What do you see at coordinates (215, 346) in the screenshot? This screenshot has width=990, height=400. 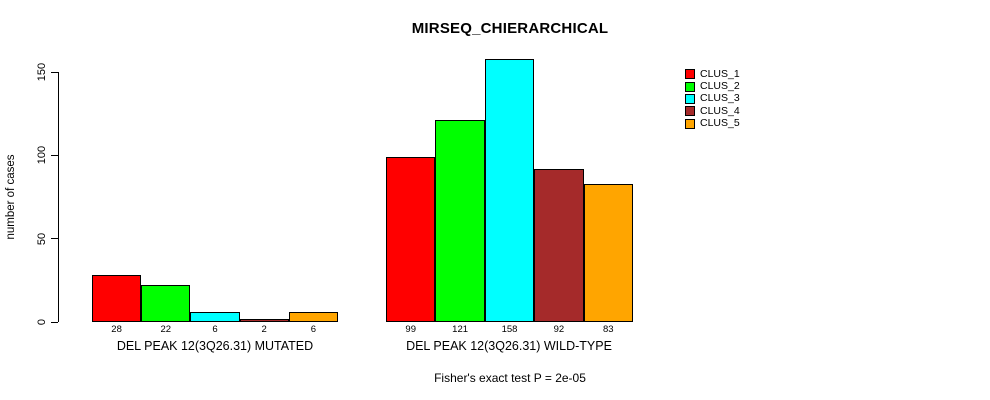 I see `x-group-label-mutated: DEL PEAK 12(3Q26.31) MUTATED` at bounding box center [215, 346].